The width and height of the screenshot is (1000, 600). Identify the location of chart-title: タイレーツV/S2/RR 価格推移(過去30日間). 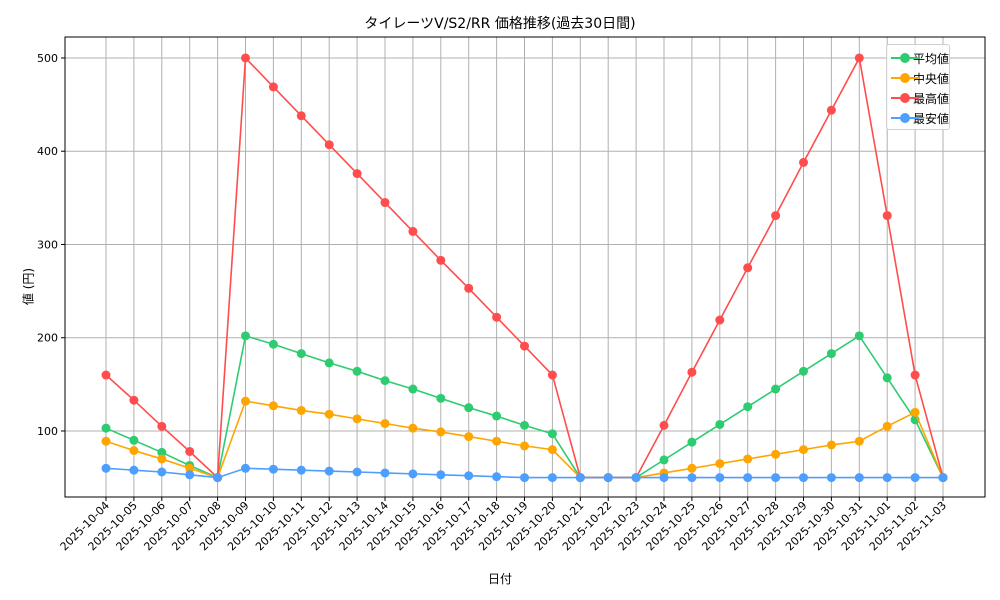
(500, 24).